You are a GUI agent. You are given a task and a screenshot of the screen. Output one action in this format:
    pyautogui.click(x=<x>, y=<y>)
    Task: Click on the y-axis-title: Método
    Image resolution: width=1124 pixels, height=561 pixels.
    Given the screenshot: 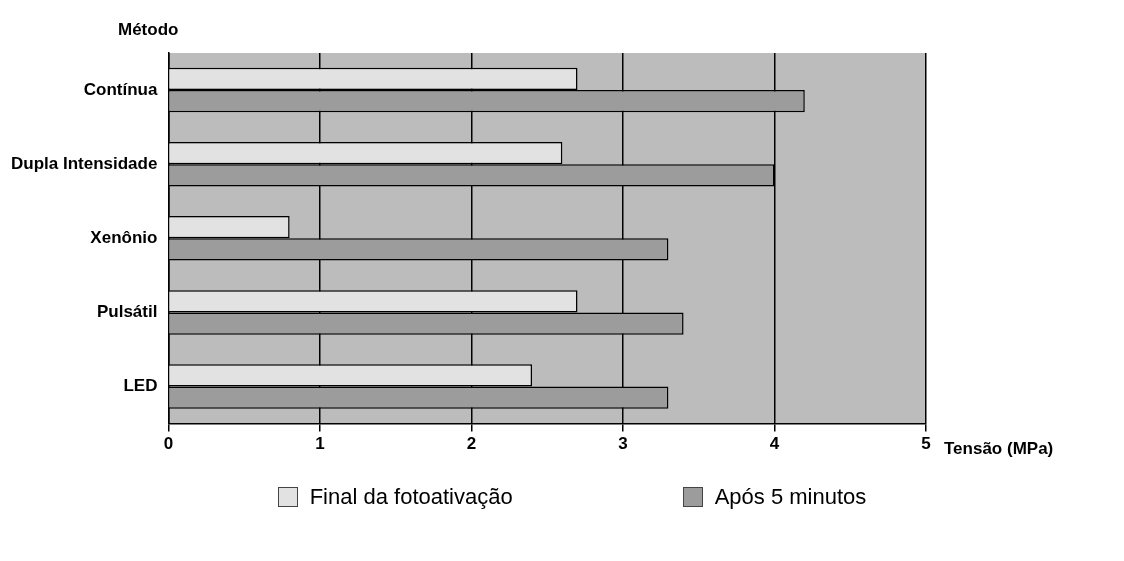 What is the action you would take?
    pyautogui.click(x=148, y=29)
    